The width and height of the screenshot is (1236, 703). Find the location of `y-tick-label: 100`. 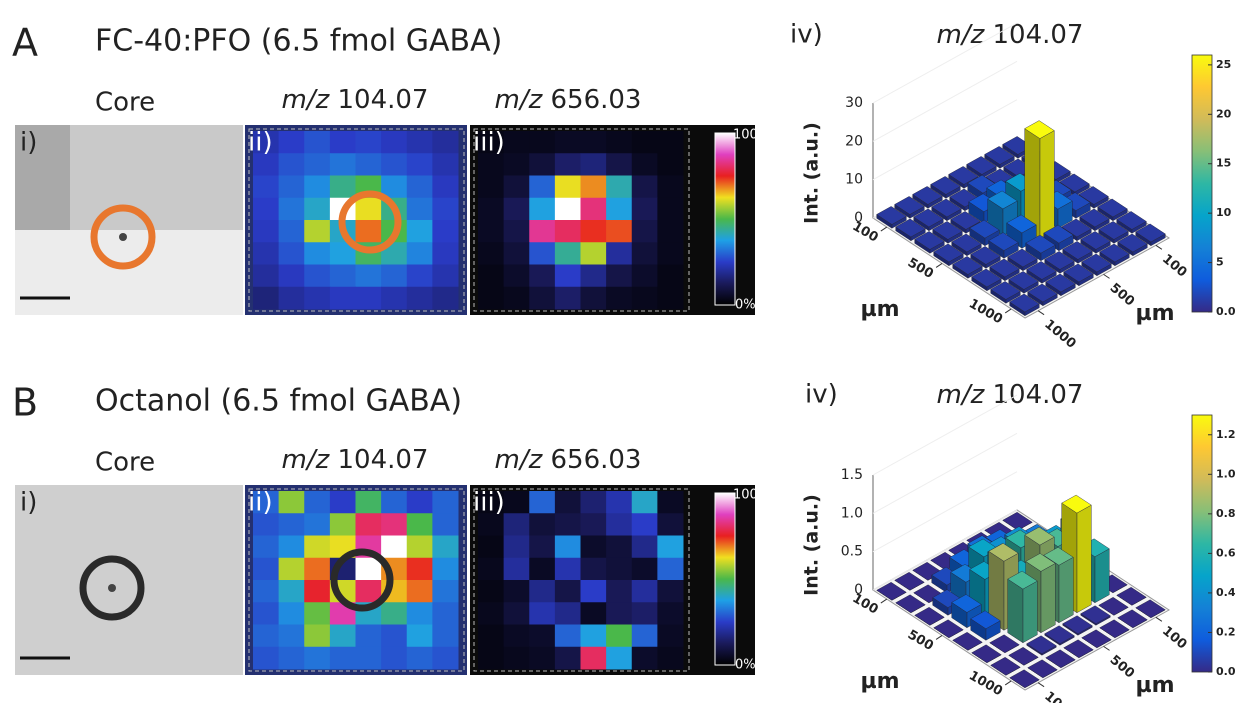

y-tick-label: 100 is located at coordinates (1174, 638).